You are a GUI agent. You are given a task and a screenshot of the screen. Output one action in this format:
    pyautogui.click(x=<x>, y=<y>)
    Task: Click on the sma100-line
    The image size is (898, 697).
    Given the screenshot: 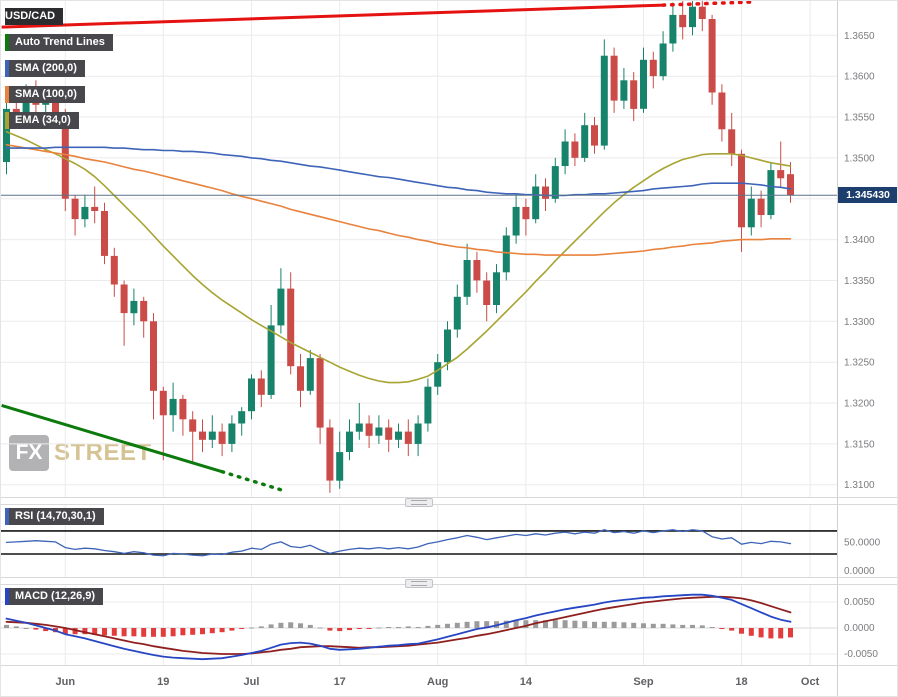 What is the action you would take?
    pyautogui.click(x=398, y=200)
    